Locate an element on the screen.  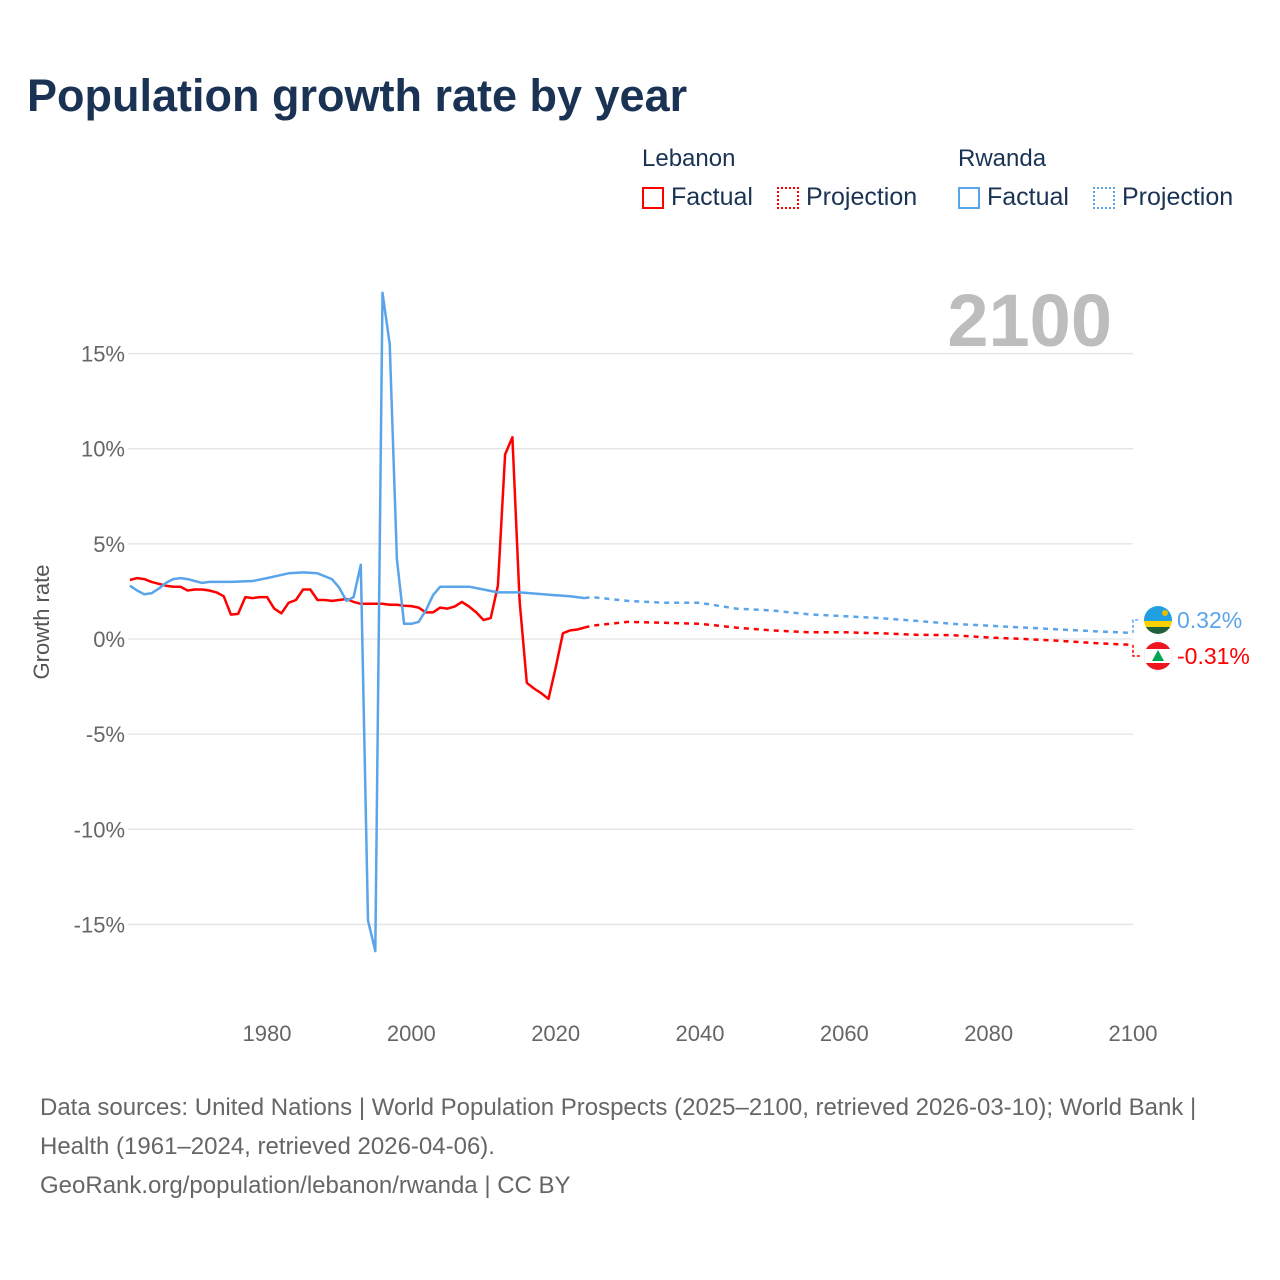
legend-item-lebanon-factual: Factual is located at coordinates (697, 197).